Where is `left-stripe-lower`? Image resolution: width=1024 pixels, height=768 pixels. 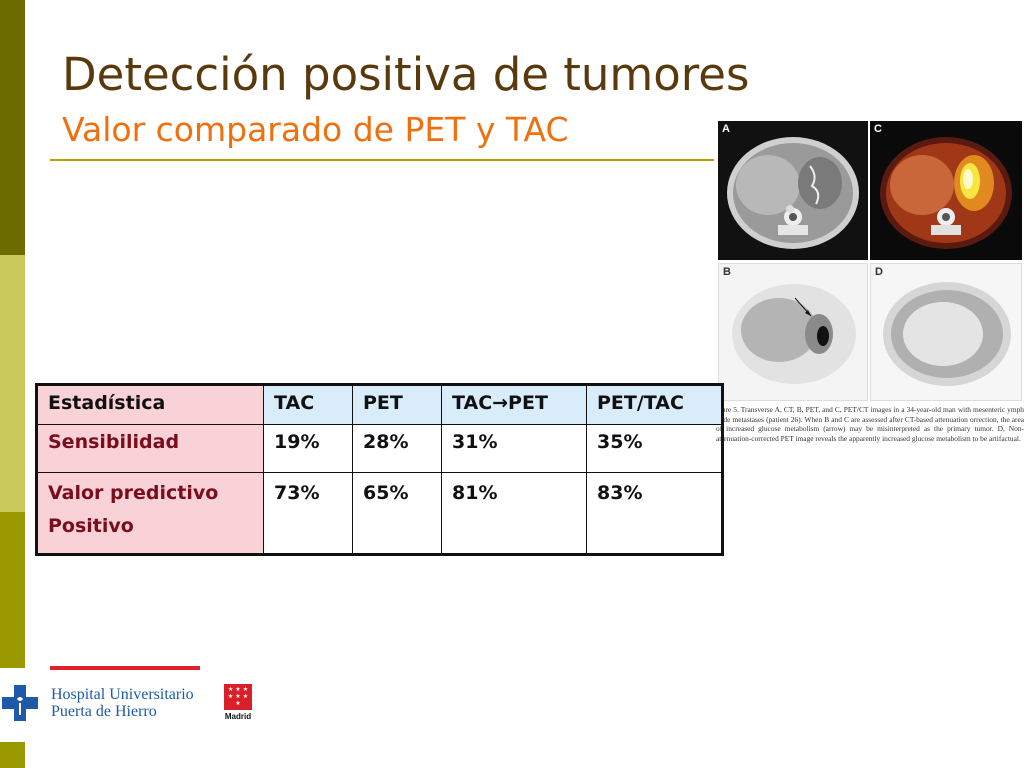 left-stripe-lower is located at coordinates (12, 590).